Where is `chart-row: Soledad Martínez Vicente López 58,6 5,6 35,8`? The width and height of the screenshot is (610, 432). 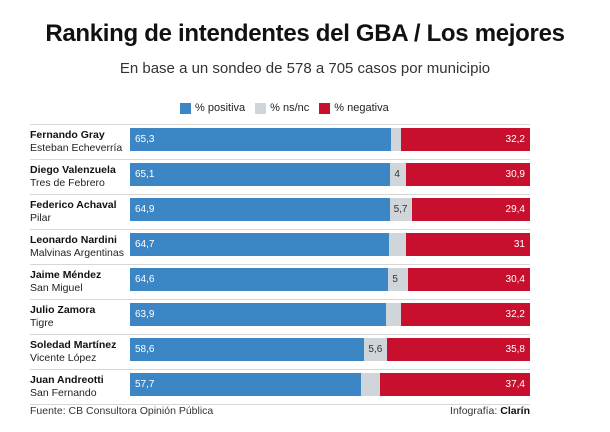 chart-row: Soledad Martínez Vicente López 58,6 5,6 35,8 is located at coordinates (280, 352).